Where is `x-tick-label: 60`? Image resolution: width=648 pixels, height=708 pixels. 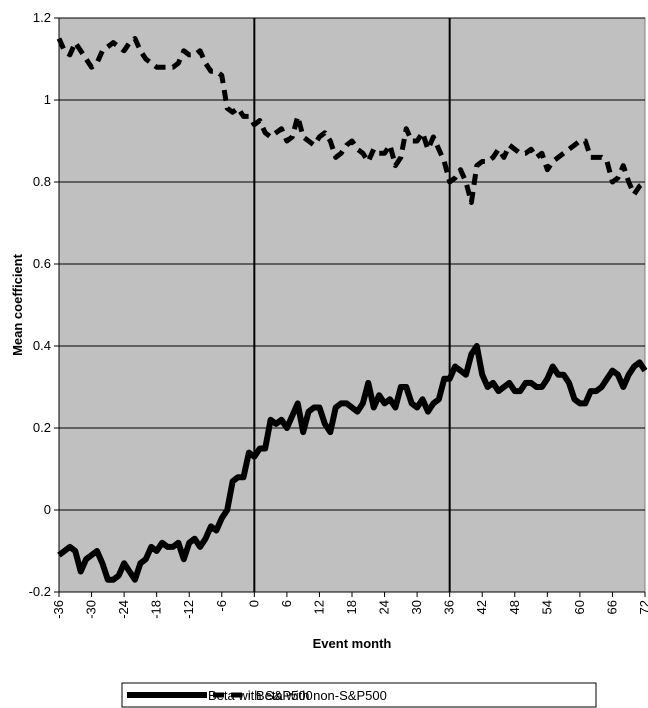 x-tick-label: 60 is located at coordinates (579, 607).